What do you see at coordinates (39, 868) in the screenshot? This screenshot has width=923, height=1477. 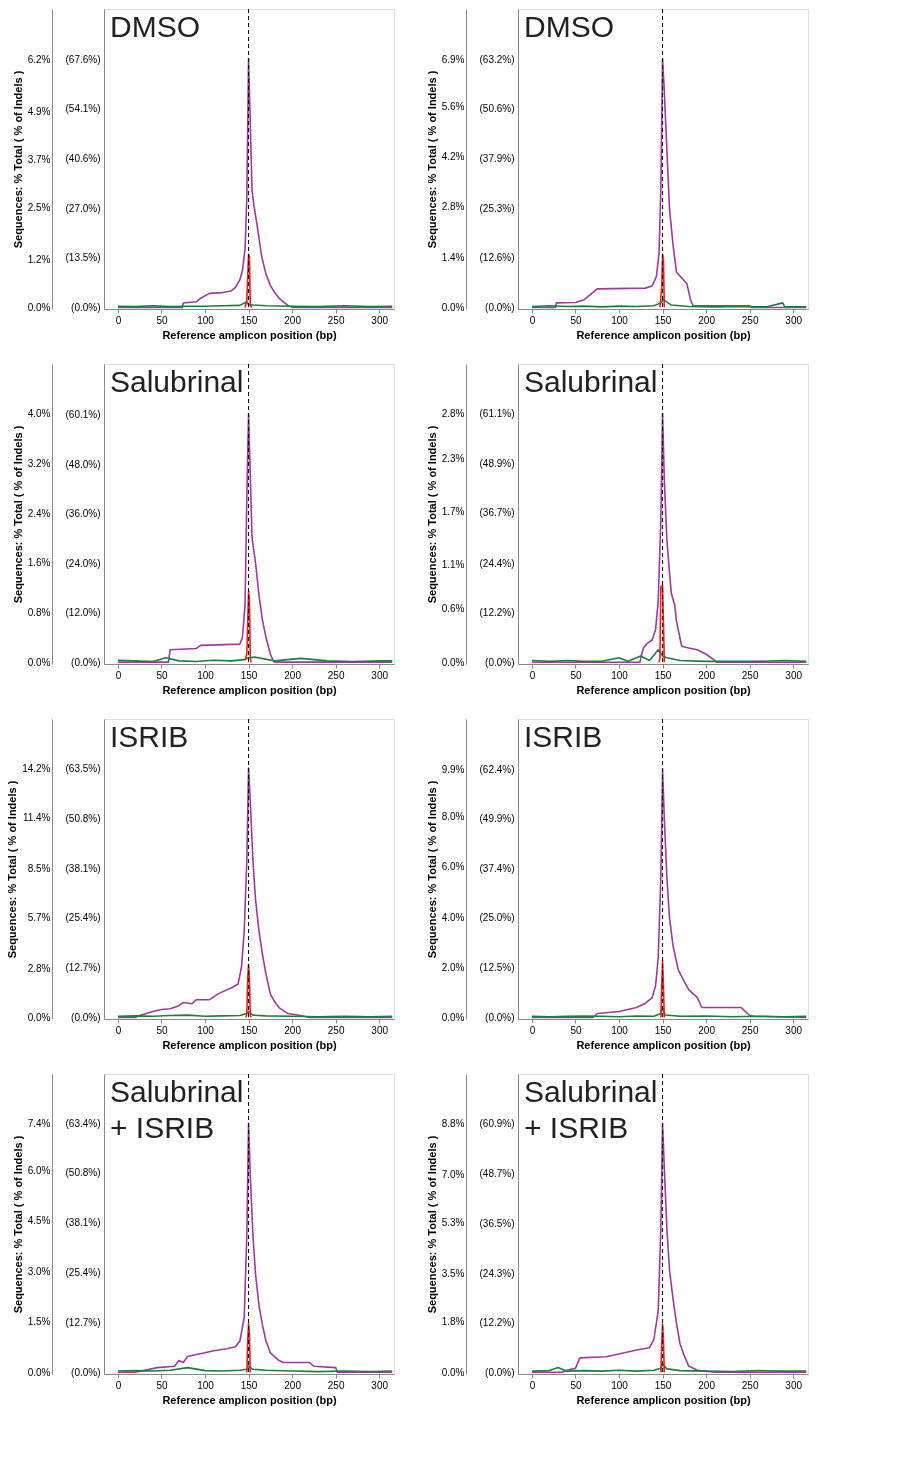 I see `y-tick-label: 8.5%` at bounding box center [39, 868].